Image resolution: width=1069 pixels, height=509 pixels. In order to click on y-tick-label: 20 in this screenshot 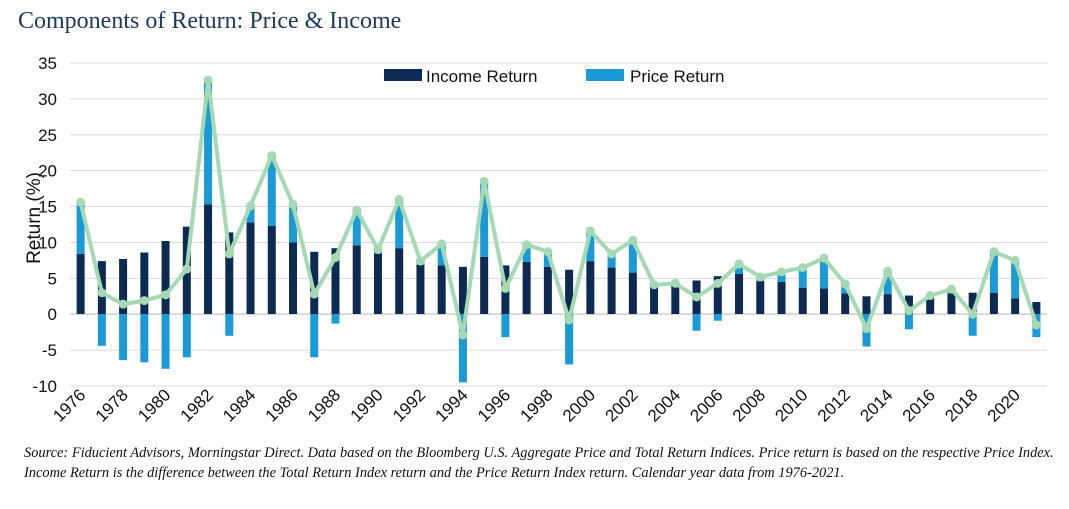, I will do `click(47, 171)`.